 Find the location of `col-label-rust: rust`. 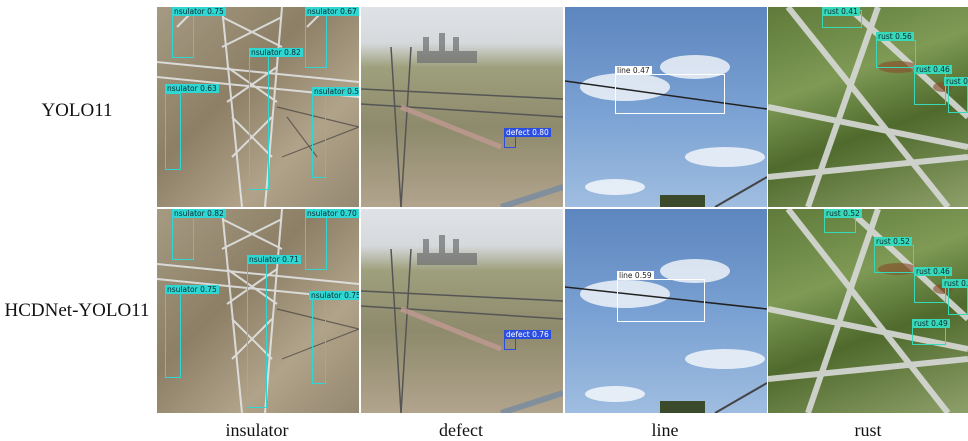

col-label-rust: rust is located at coordinates (868, 430).